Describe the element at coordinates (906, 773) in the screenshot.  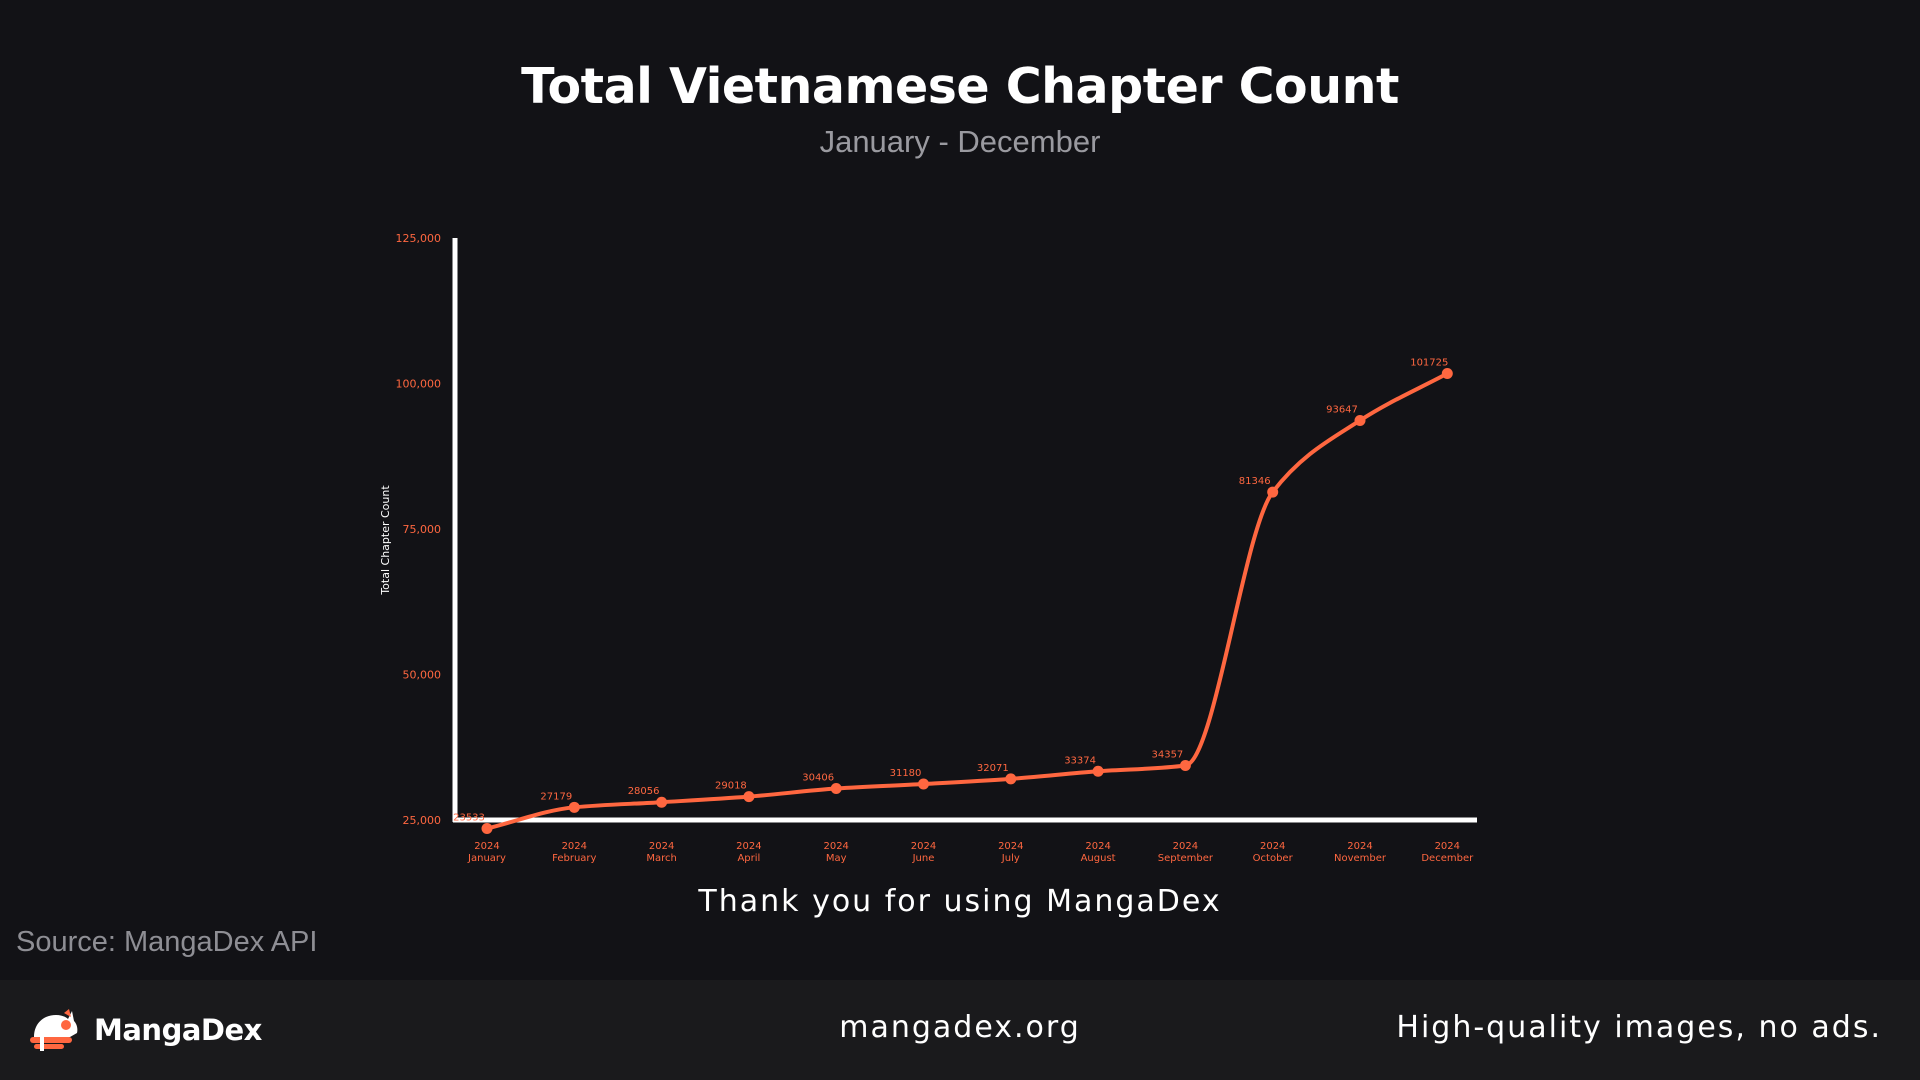
I see `data-label: 31180` at that location.